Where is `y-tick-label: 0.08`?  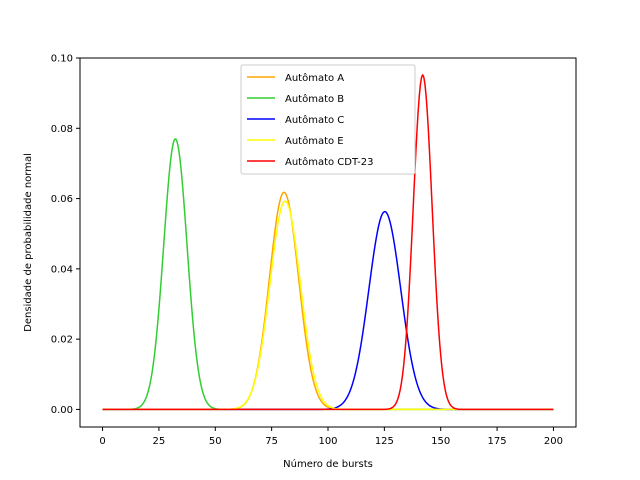 y-tick-label: 0.08 is located at coordinates (62, 129).